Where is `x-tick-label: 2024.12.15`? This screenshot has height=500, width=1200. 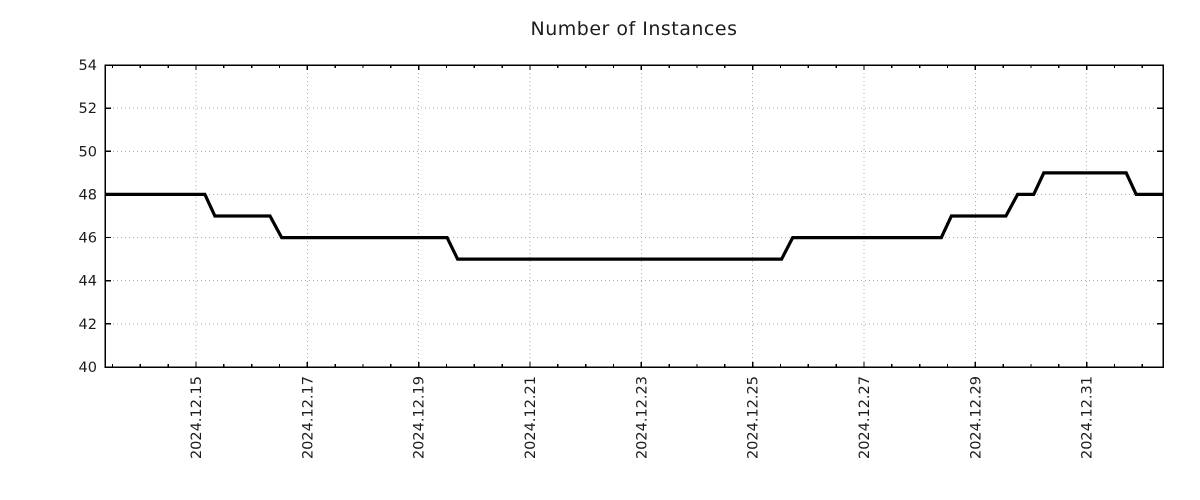 x-tick-label: 2024.12.15 is located at coordinates (197, 417).